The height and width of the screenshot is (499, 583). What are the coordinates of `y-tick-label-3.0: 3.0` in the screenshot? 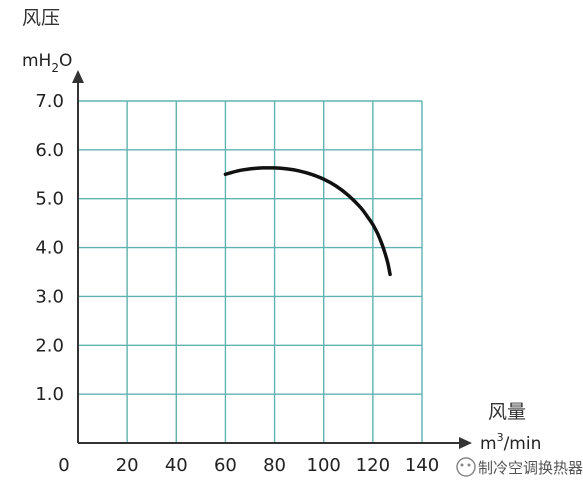 It's located at (49, 296).